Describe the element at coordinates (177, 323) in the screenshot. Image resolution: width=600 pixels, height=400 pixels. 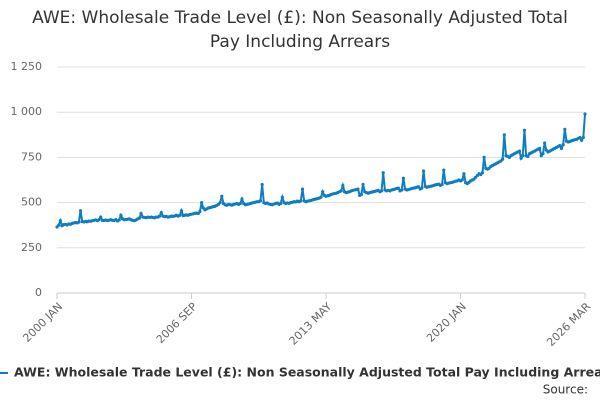
I see `x-tick-label: 2006 SEP` at that location.